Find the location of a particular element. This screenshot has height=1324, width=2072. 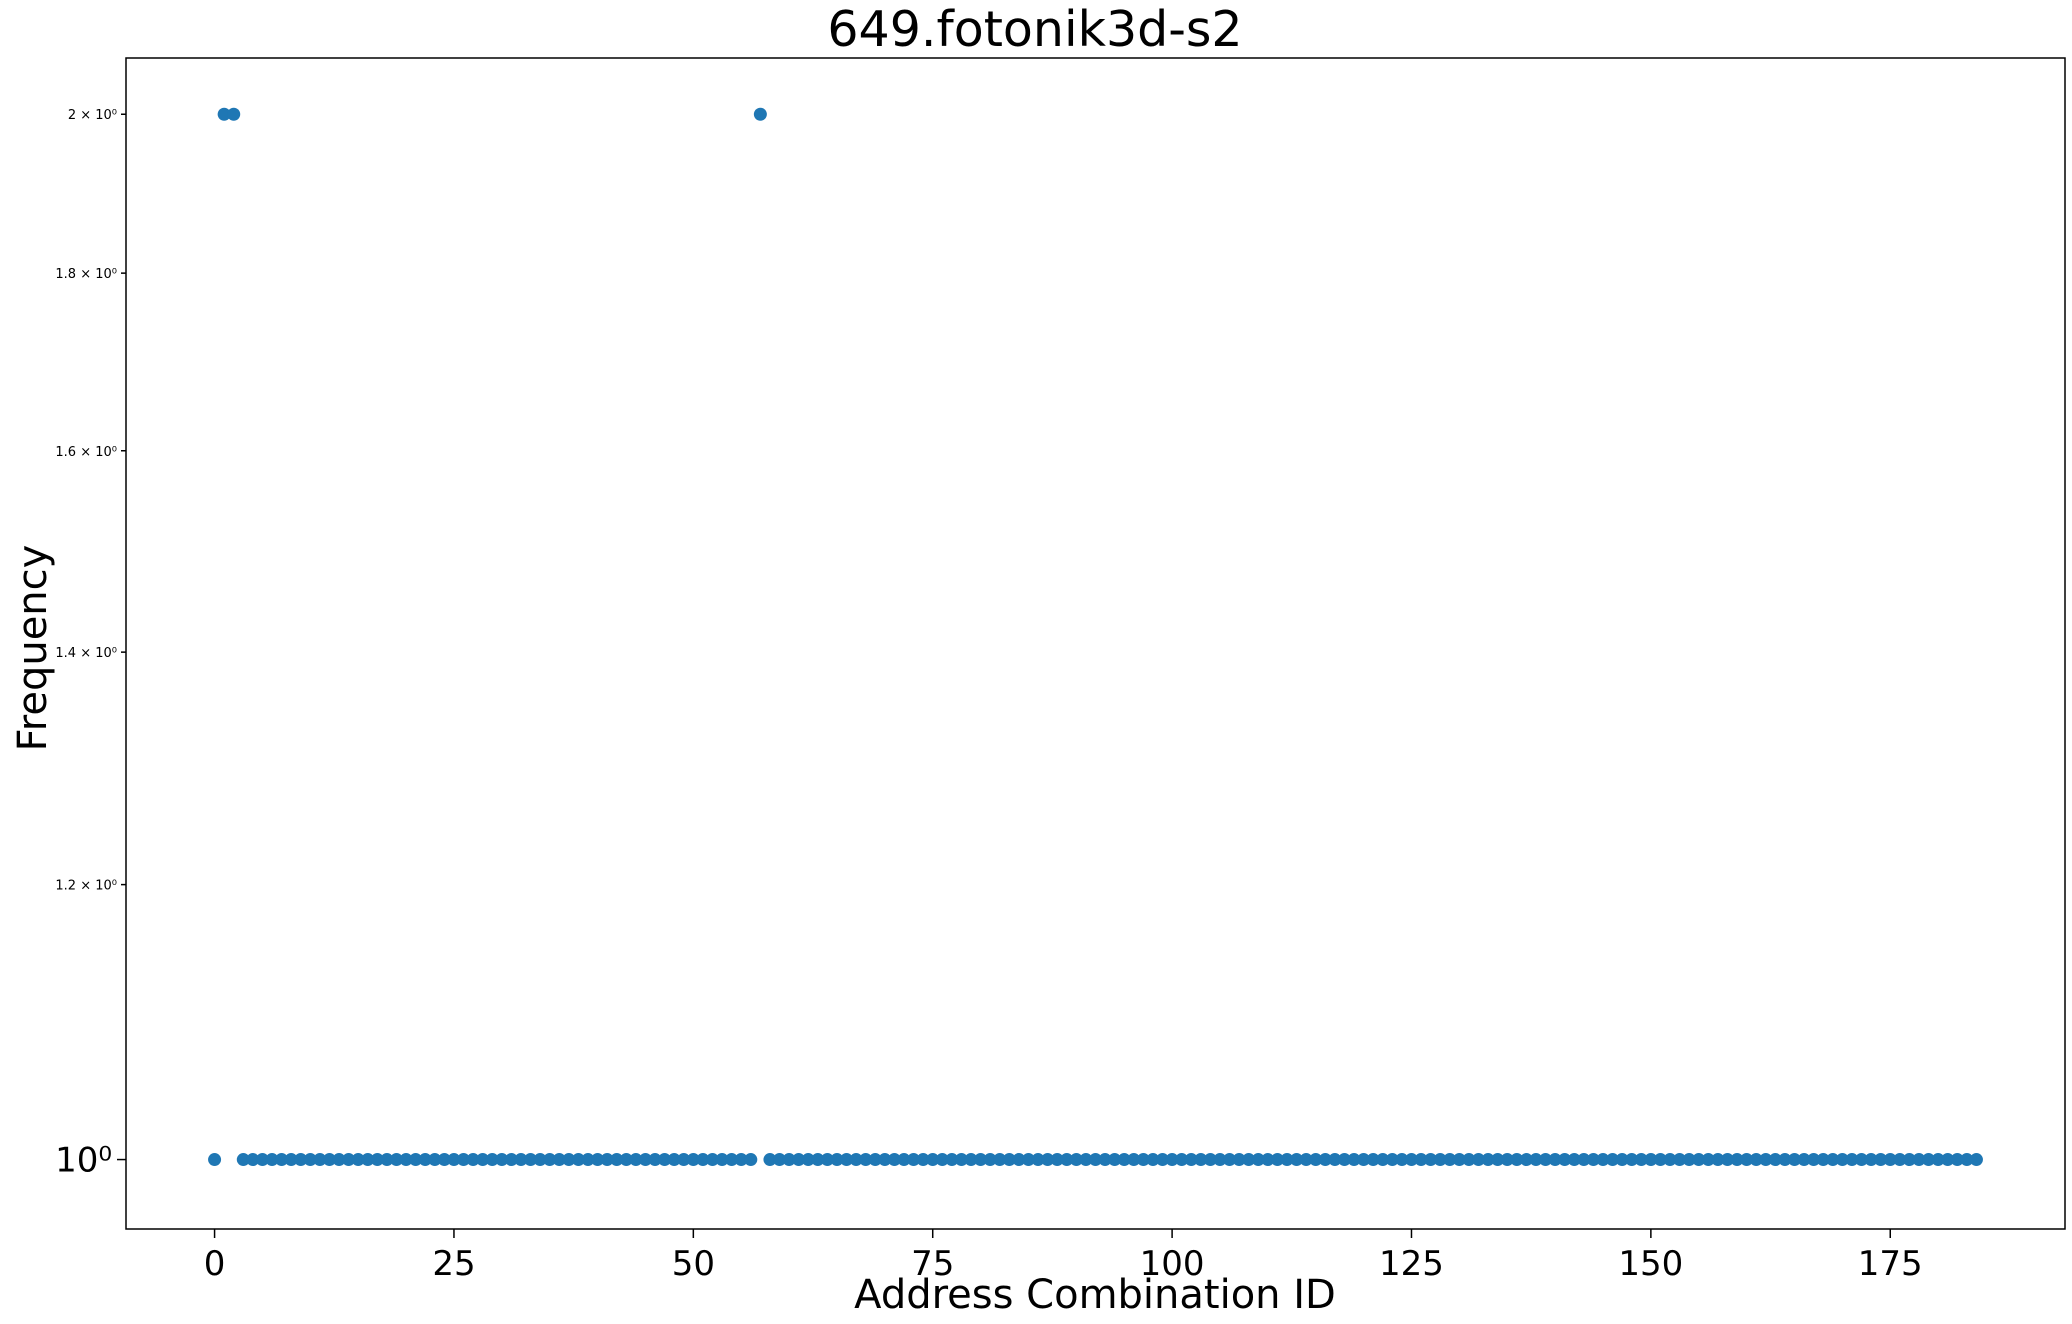

x-tick-label: 100 is located at coordinates (1172, 1264).